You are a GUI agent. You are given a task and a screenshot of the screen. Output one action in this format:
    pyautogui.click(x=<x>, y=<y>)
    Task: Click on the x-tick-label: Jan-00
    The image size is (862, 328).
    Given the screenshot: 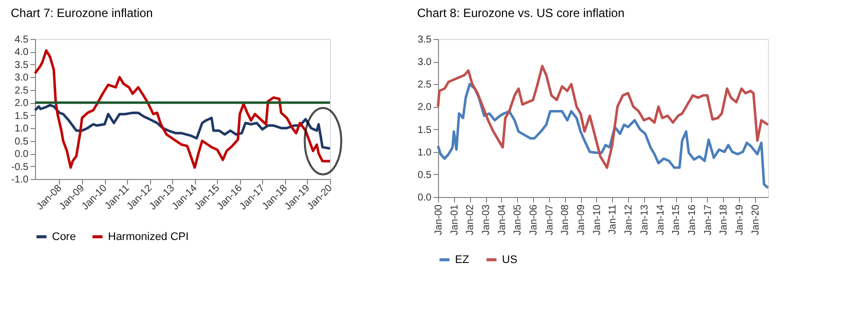 What is the action you would take?
    pyautogui.click(x=439, y=220)
    